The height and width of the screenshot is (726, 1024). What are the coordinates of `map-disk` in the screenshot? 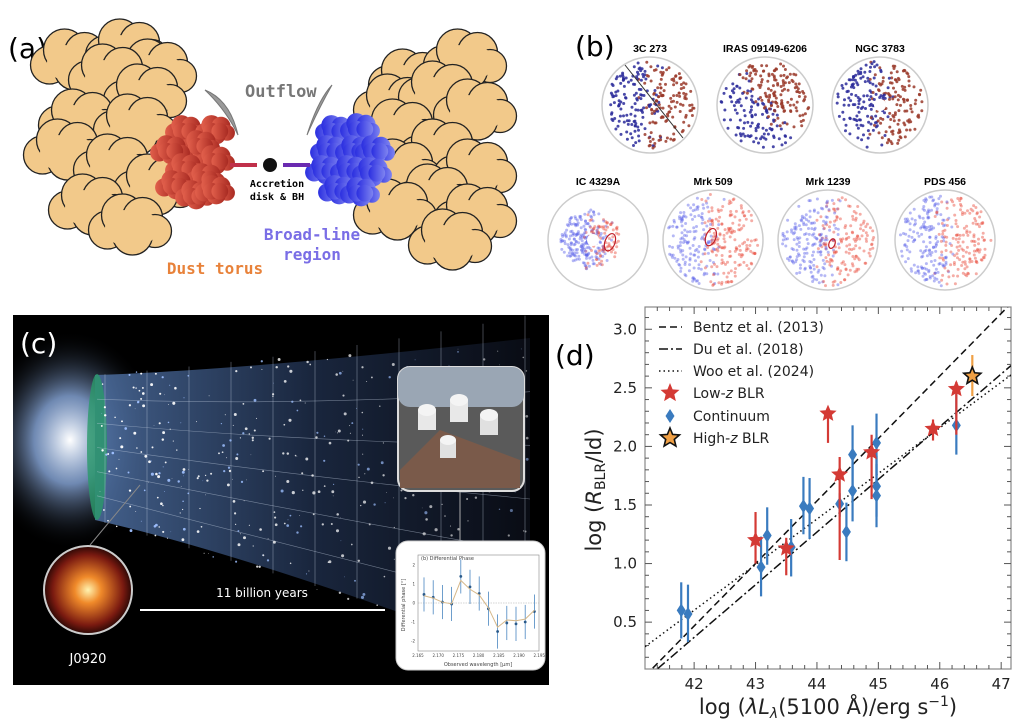 It's located at (713, 240).